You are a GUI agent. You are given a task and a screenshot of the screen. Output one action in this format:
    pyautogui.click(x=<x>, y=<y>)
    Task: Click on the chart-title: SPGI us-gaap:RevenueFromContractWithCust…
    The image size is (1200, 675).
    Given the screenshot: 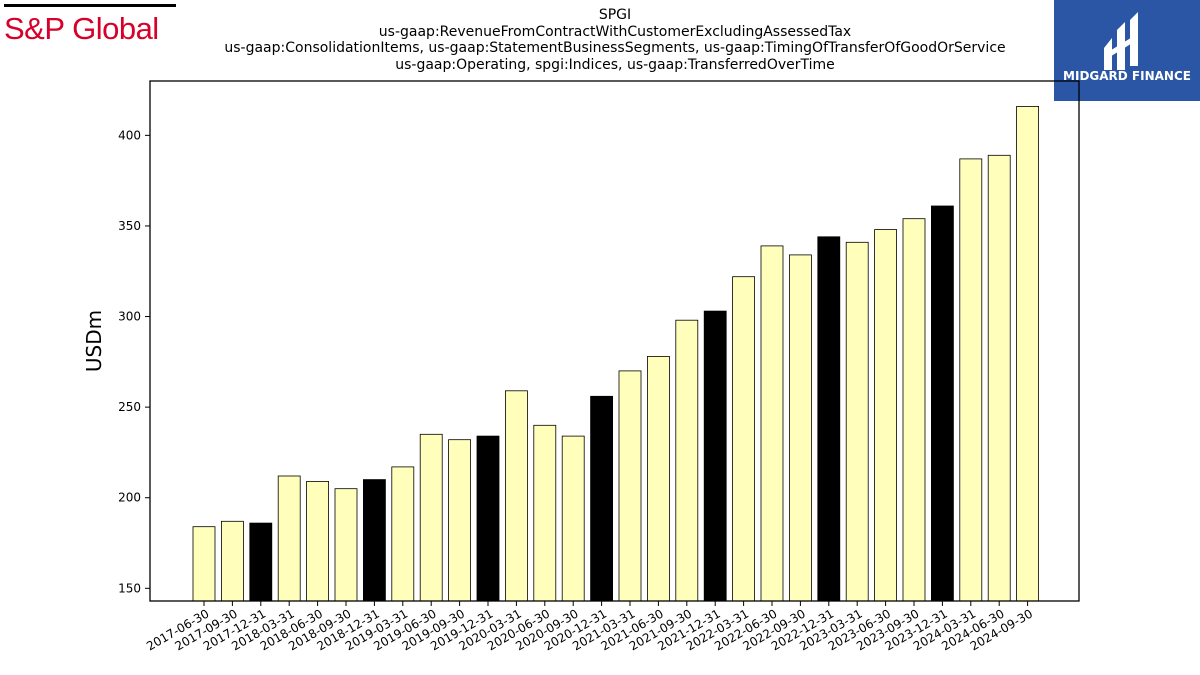 What is the action you would take?
    pyautogui.click(x=615, y=40)
    